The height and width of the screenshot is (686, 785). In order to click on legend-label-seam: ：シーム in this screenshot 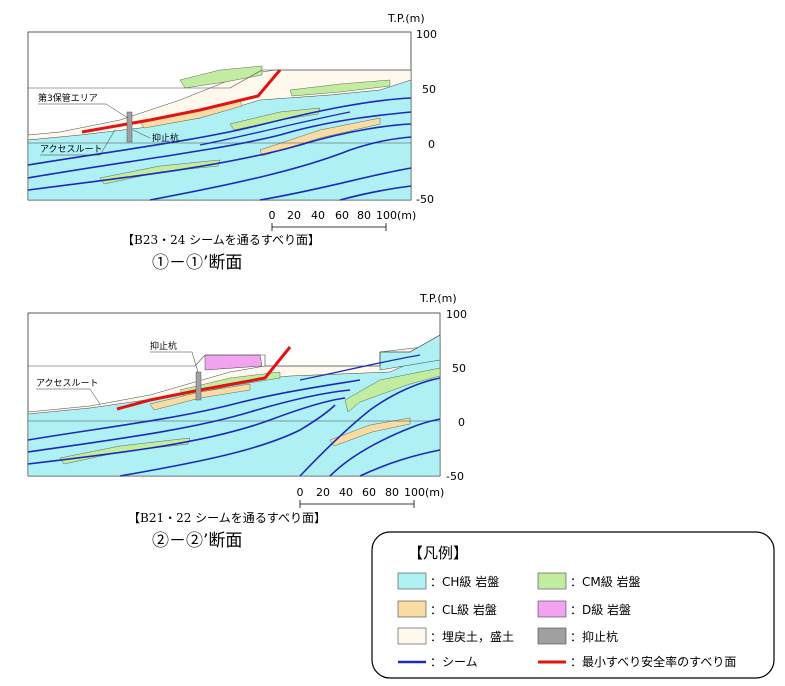, I will do `click(454, 662)`.